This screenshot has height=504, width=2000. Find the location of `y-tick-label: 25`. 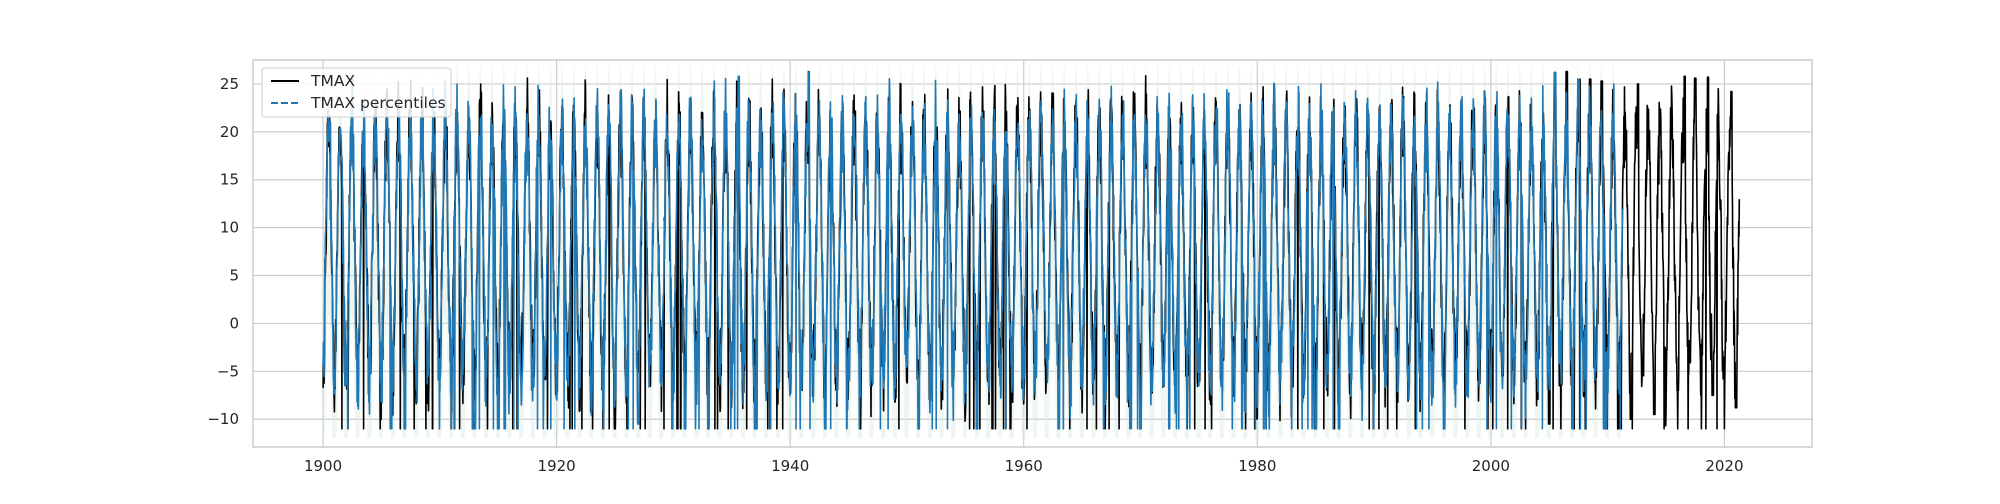

y-tick-label: 25 is located at coordinates (229, 84).